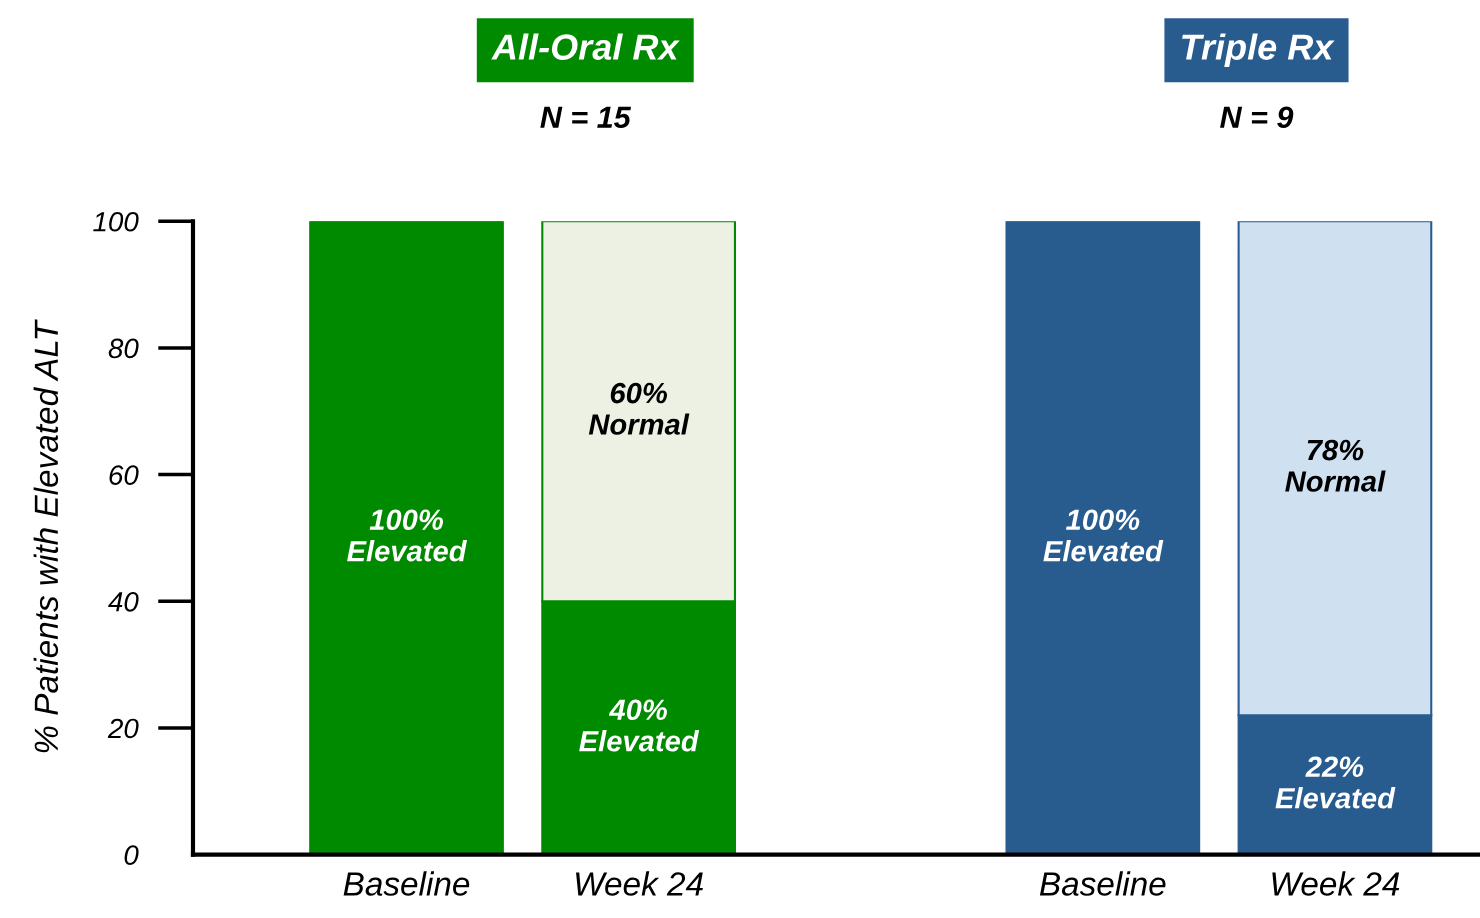 Image resolution: width=1480 pixels, height=918 pixels. I want to click on y-tick-label: 60, so click(124, 475).